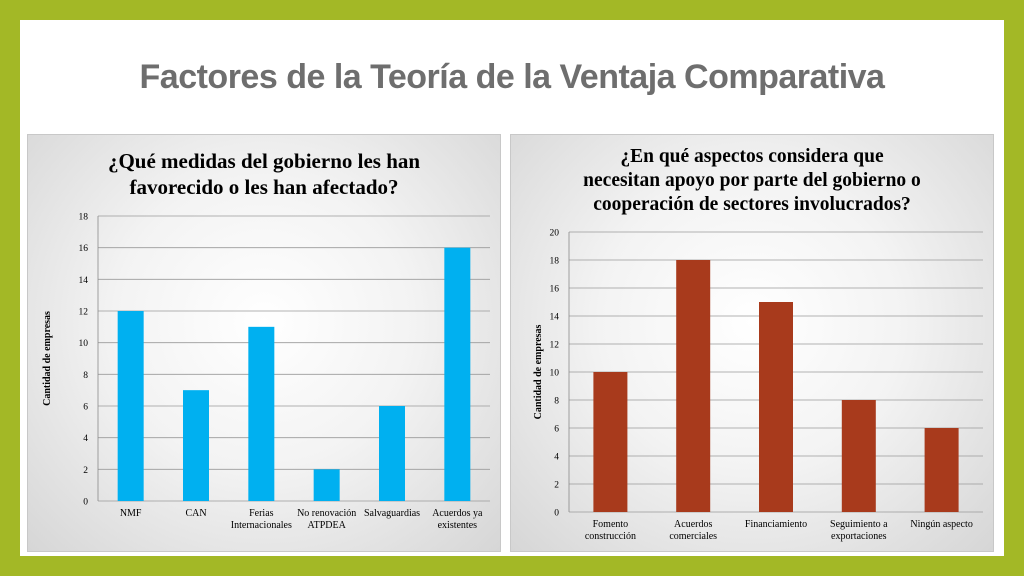  What do you see at coordinates (326, 525) in the screenshot?
I see `x-category-label: ATPDEA` at bounding box center [326, 525].